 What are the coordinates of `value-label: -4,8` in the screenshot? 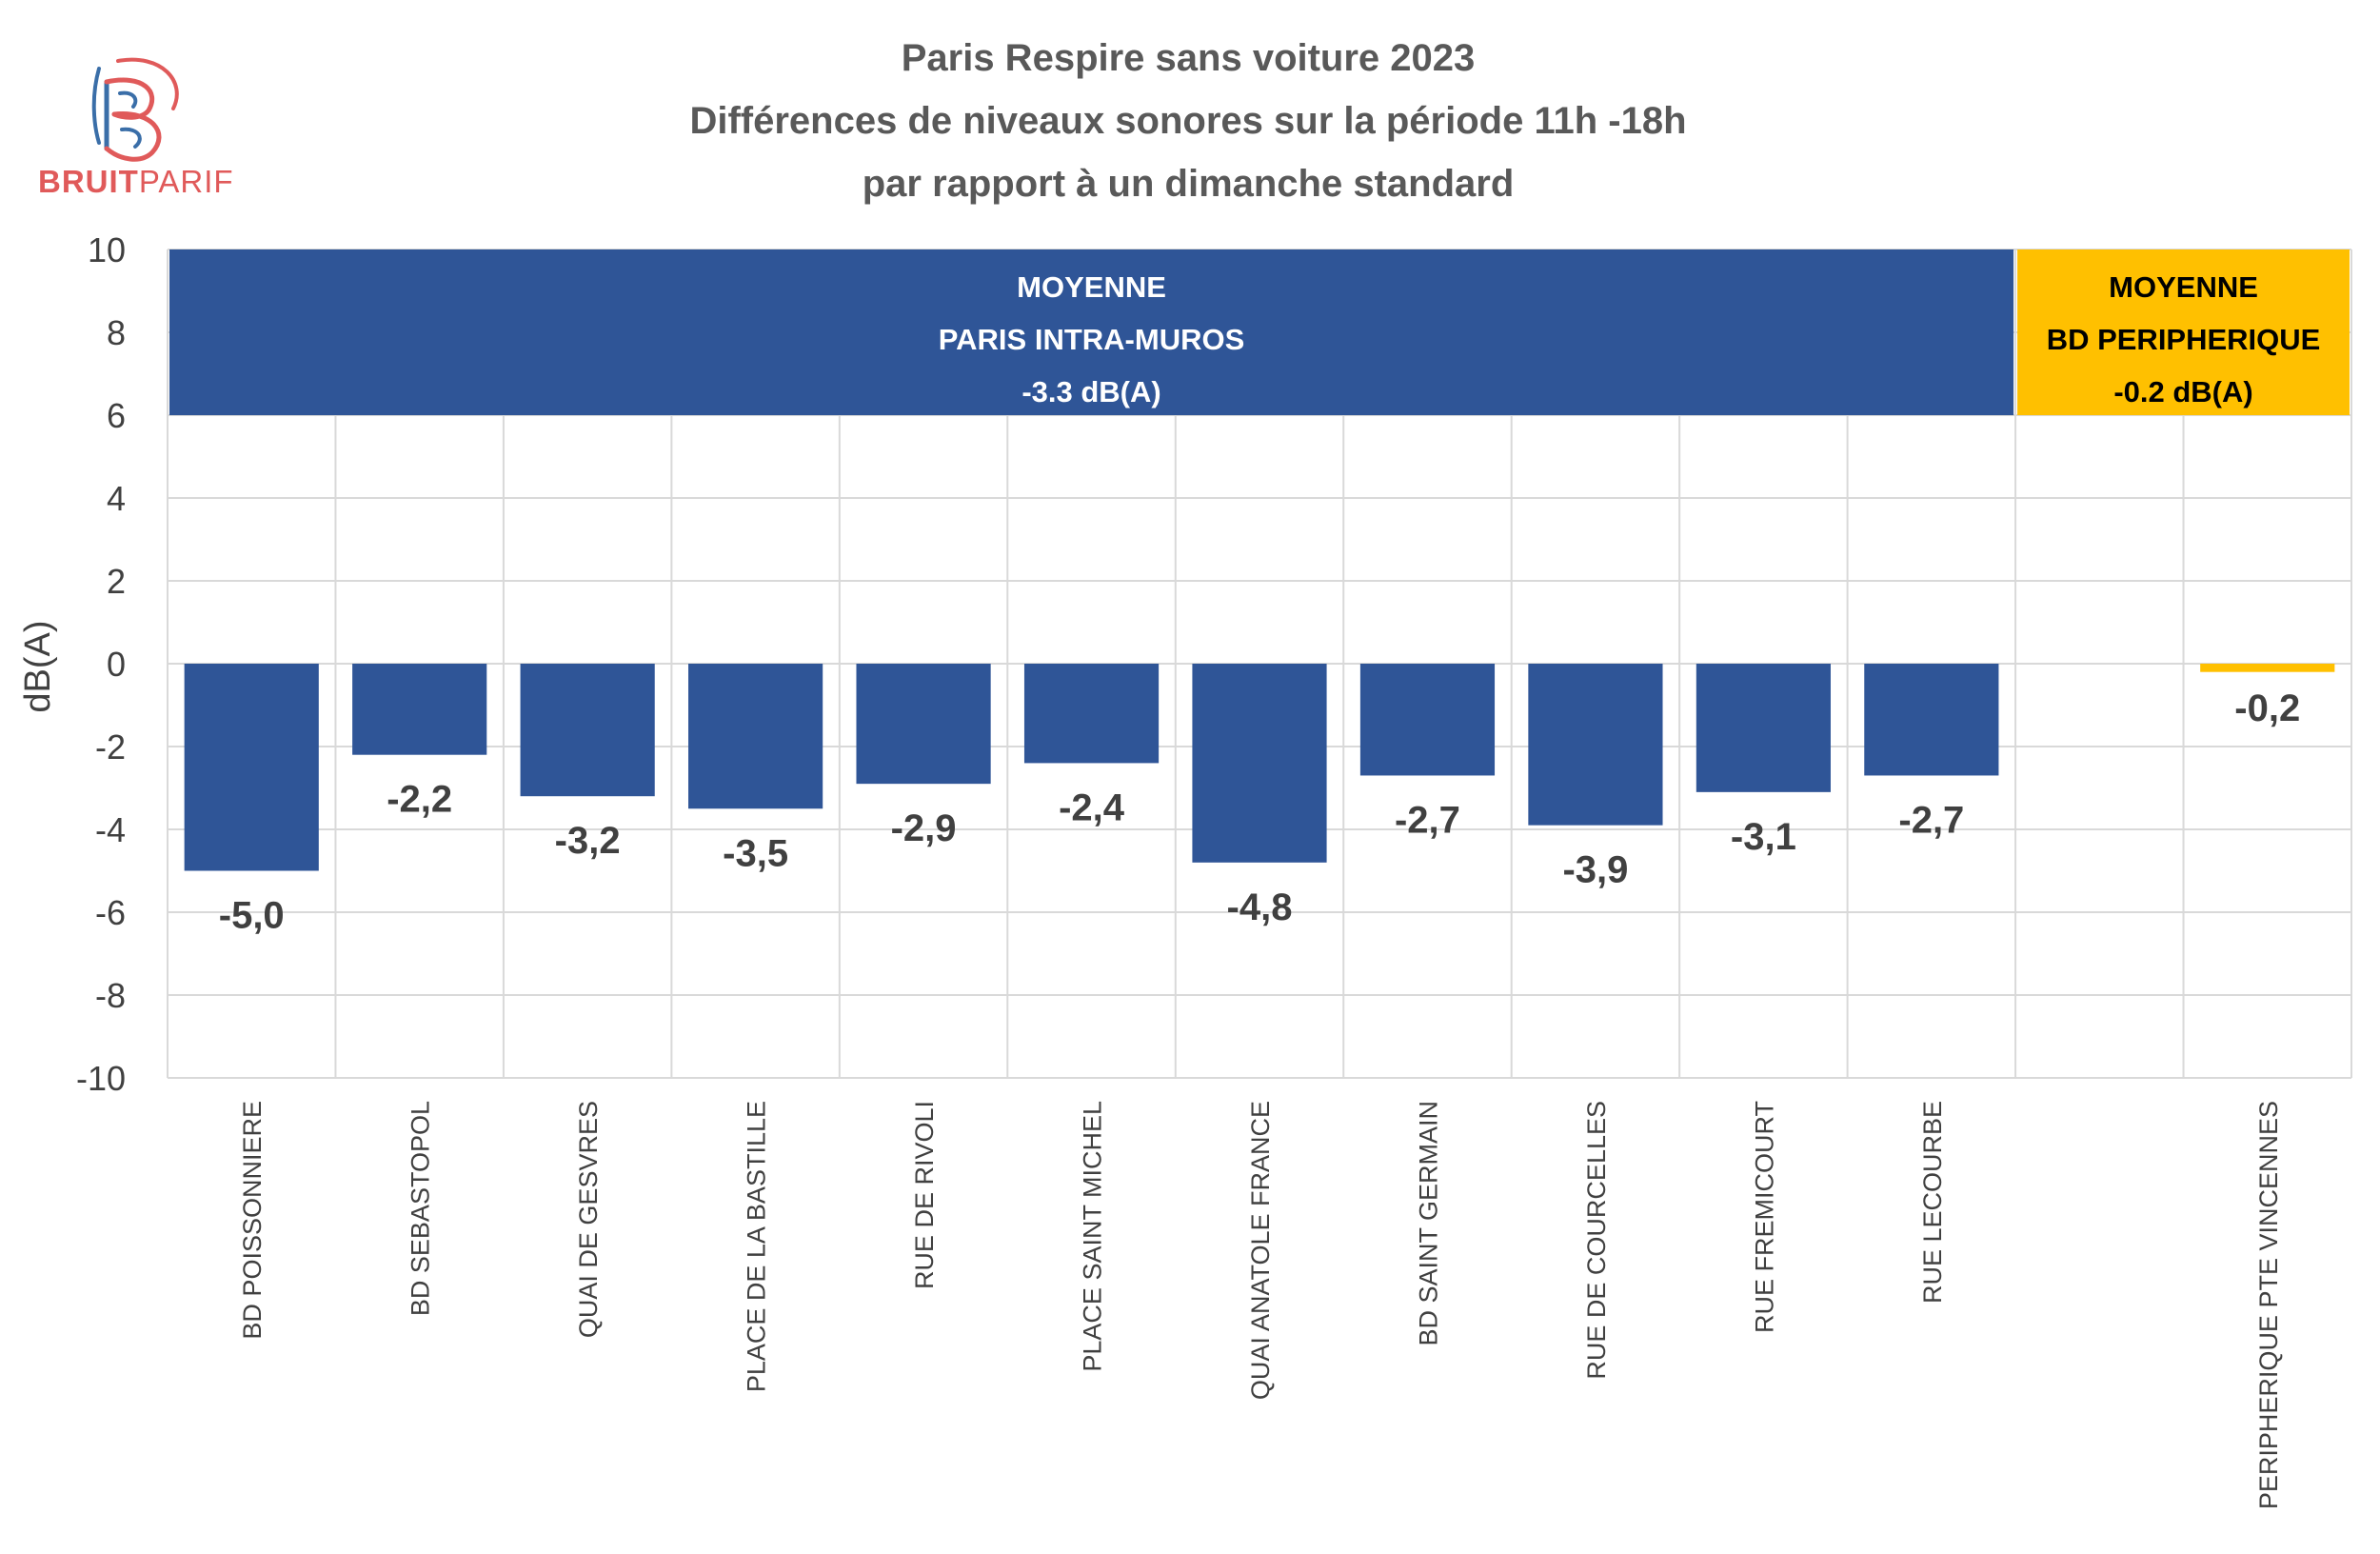 It's located at (1260, 907).